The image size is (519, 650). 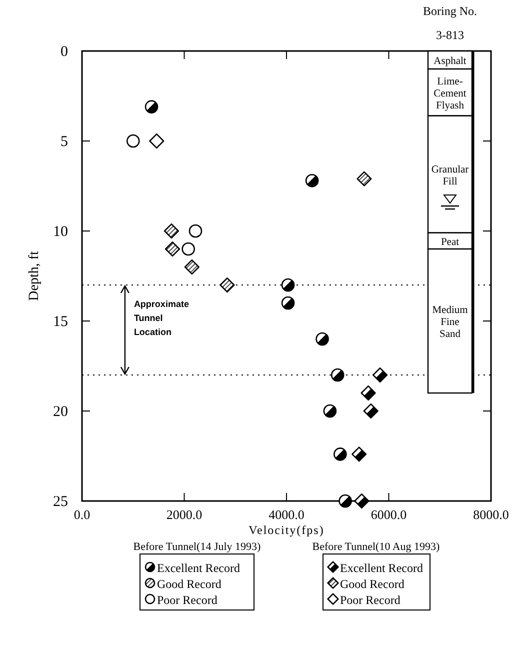 I want to click on y-tick-label: 20, so click(x=60, y=412).